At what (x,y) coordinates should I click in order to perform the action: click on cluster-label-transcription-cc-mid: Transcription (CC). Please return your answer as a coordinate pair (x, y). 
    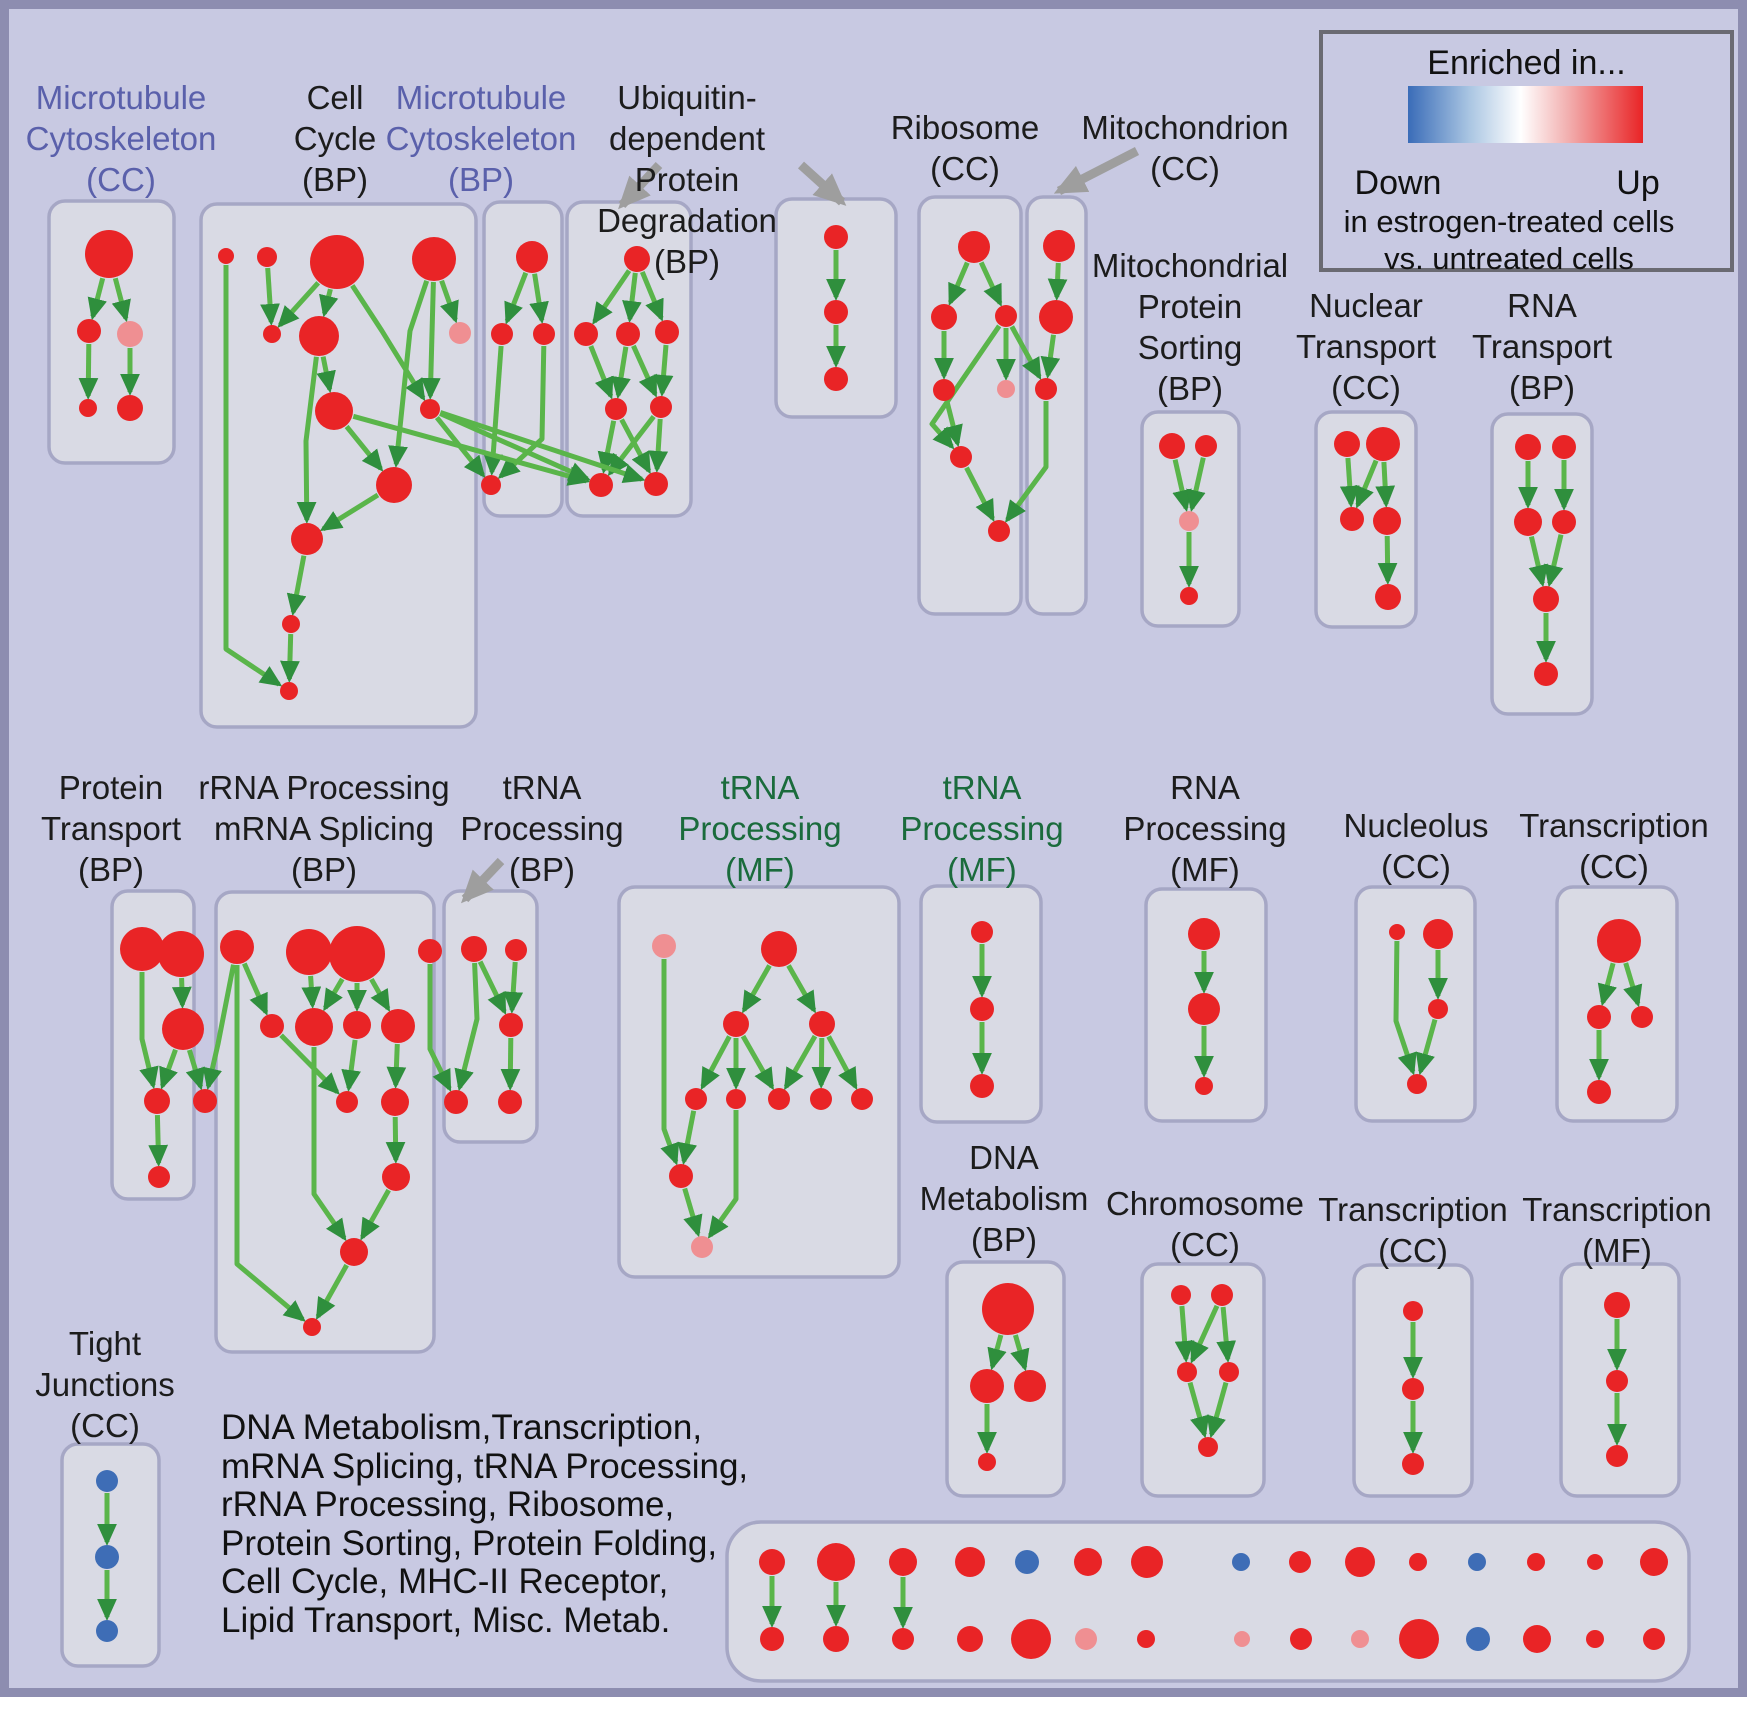
    Looking at the image, I should click on (1614, 846).